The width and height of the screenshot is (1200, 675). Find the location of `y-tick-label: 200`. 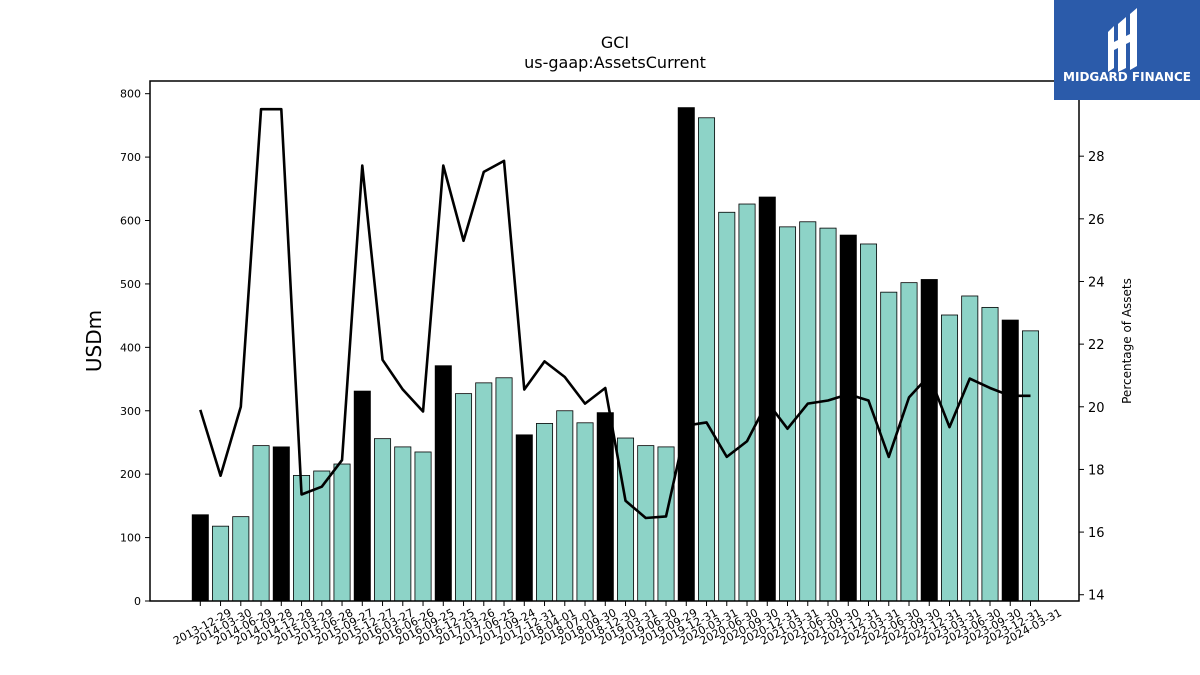

y-tick-label: 200 is located at coordinates (130, 474).